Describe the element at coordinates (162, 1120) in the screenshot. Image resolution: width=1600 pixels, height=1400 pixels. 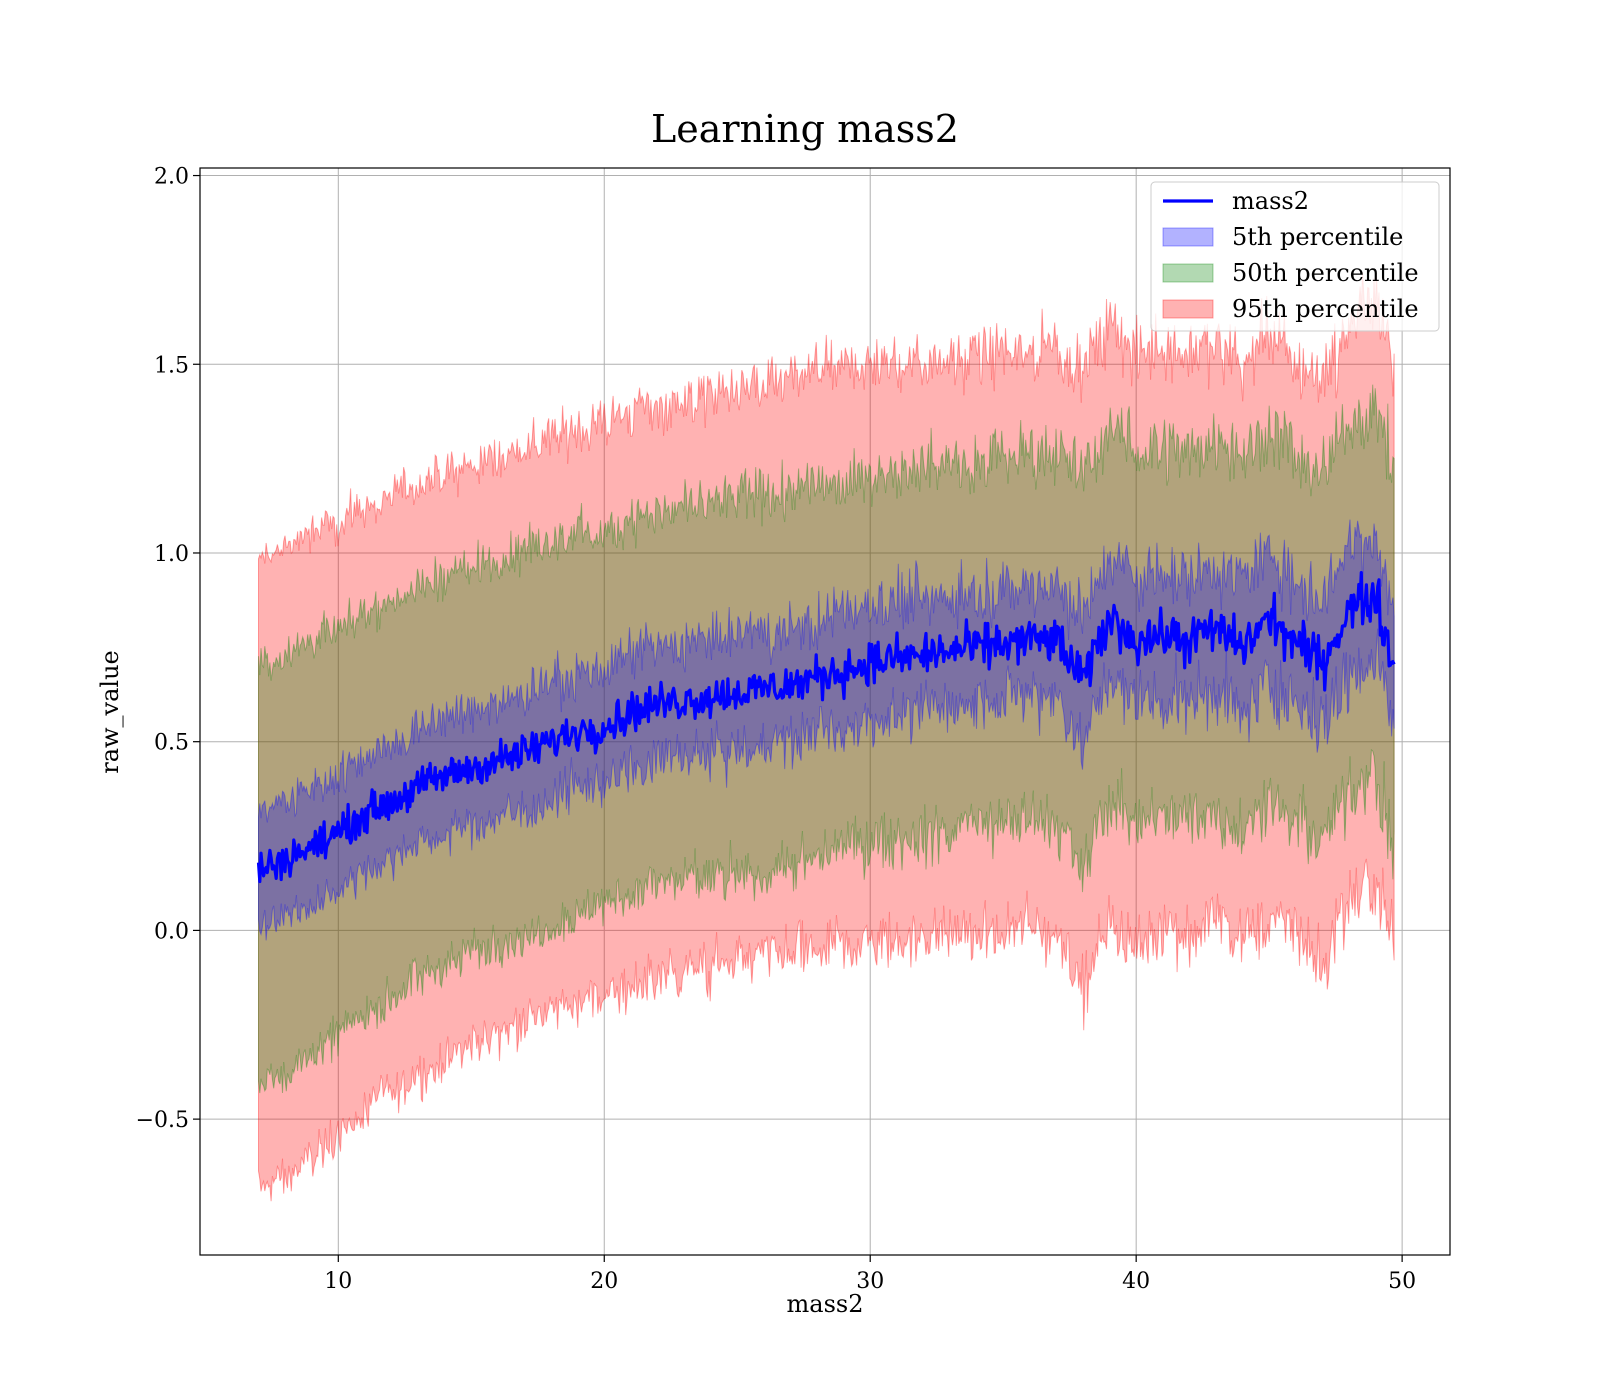
I see `y-tick-label: −0.5` at that location.